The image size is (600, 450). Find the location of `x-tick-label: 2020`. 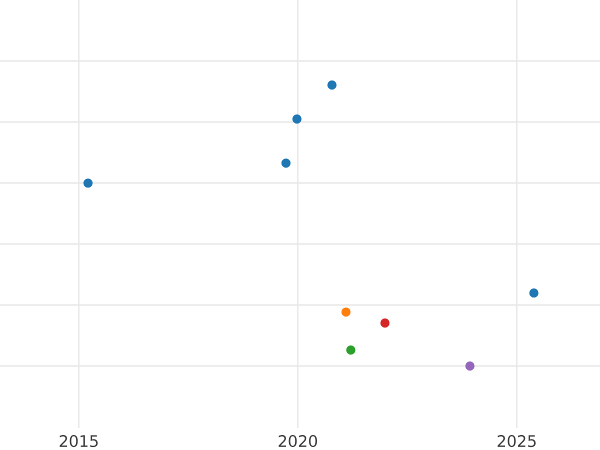

x-tick-label: 2020 is located at coordinates (298, 441).